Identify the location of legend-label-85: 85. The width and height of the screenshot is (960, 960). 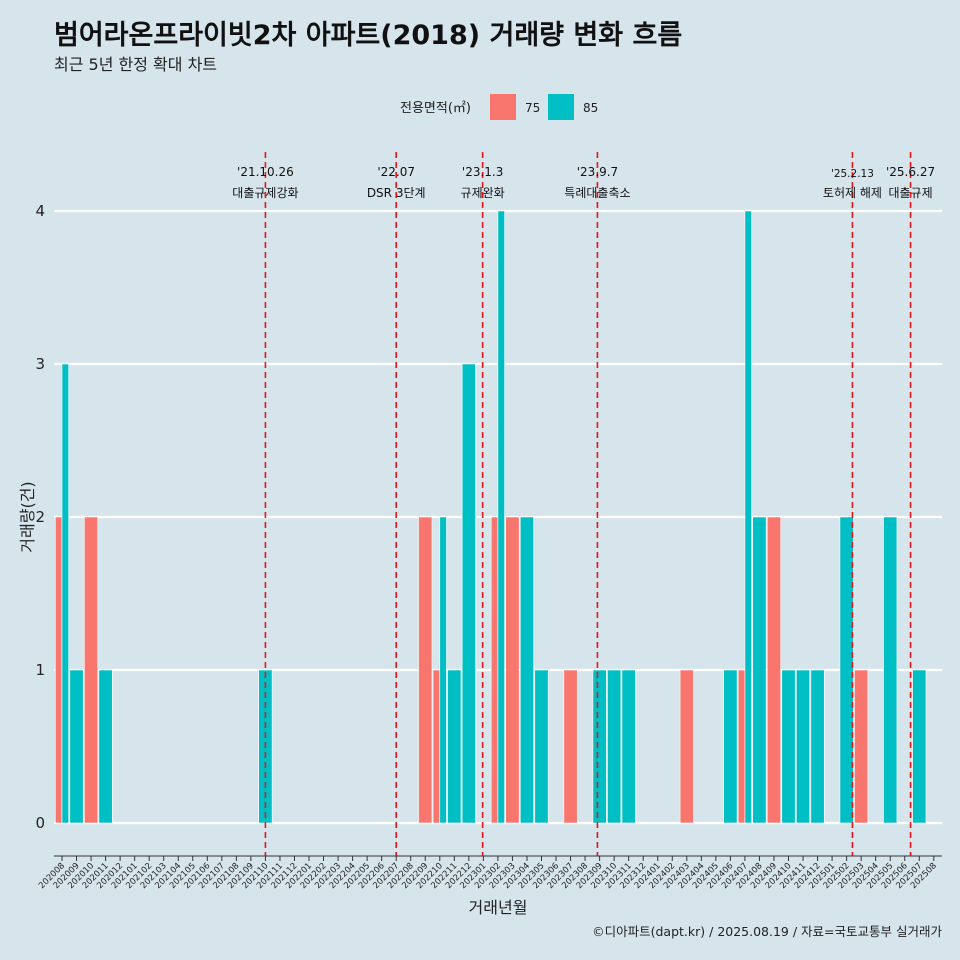
(590, 108).